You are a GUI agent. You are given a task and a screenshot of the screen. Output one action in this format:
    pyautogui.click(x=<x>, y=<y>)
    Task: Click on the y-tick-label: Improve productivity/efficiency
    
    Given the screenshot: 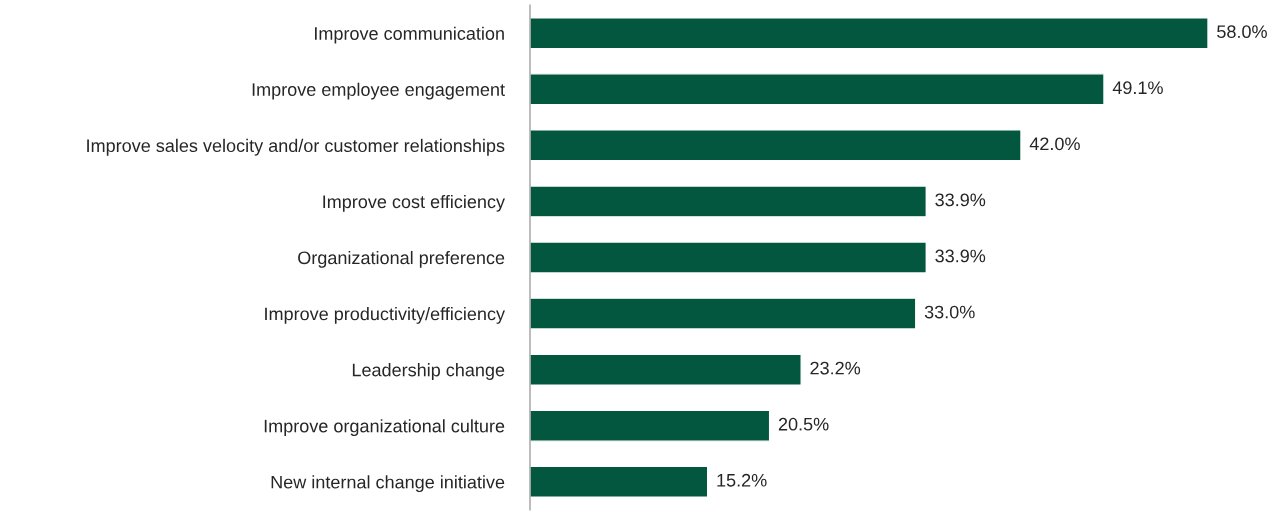 What is the action you would take?
    pyautogui.click(x=385, y=315)
    